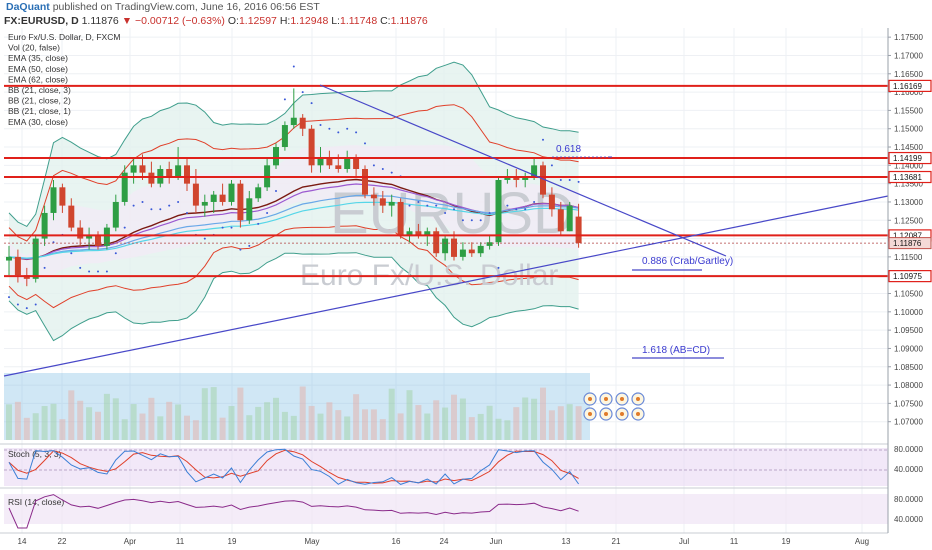 The image size is (932, 550). Describe the element at coordinates (907, 276) in the screenshot. I see `level-price-label: 1.10975` at that location.